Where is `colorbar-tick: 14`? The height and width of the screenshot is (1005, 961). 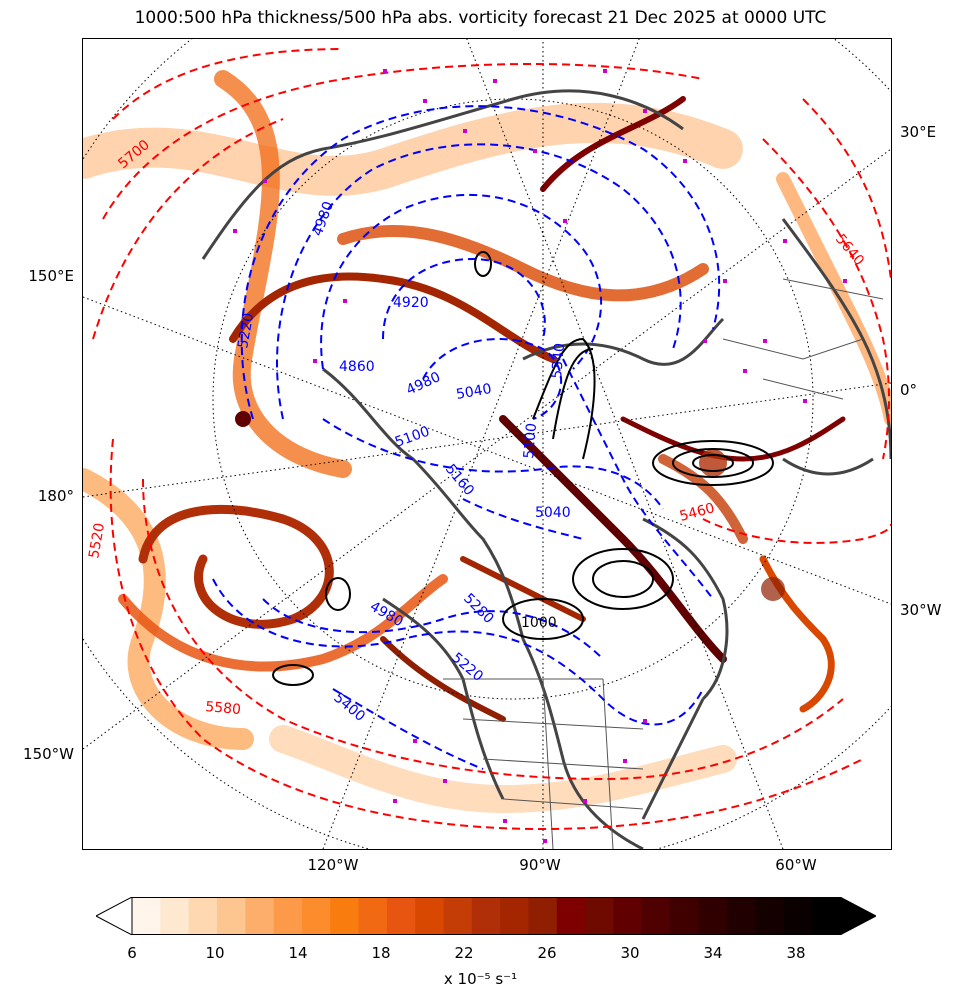
colorbar-tick: 14 is located at coordinates (298, 953).